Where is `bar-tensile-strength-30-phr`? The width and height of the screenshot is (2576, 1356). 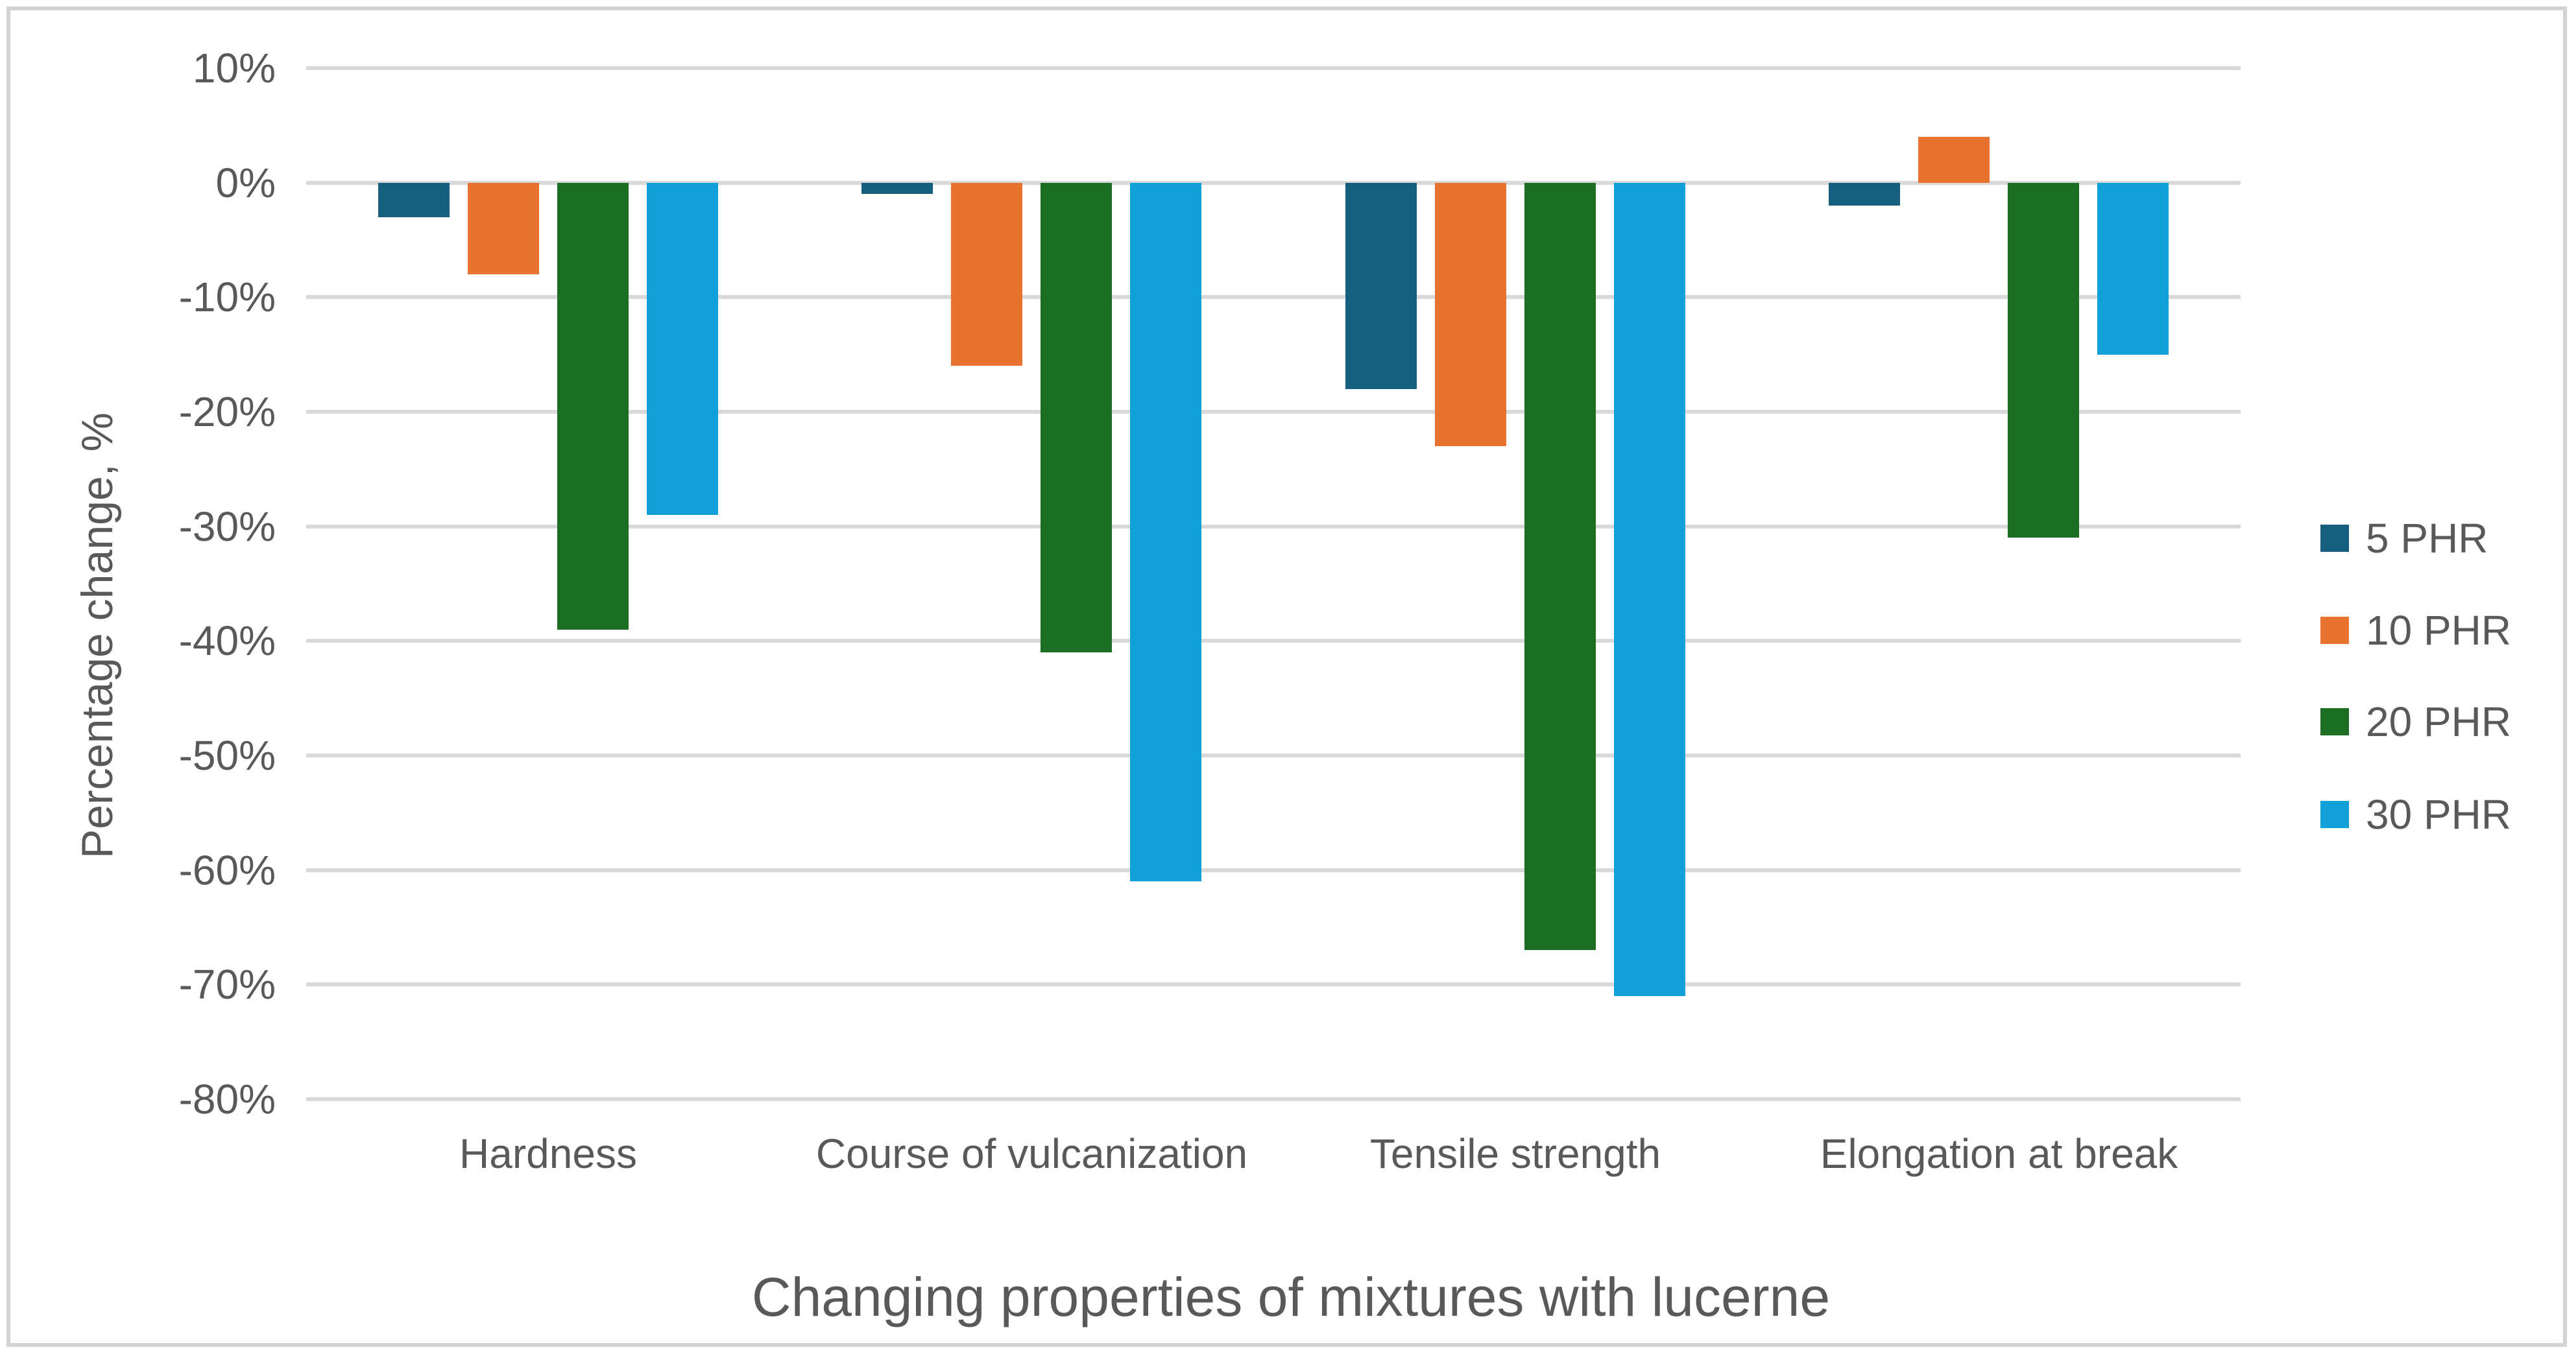 bar-tensile-strength-30-phr is located at coordinates (1649, 589).